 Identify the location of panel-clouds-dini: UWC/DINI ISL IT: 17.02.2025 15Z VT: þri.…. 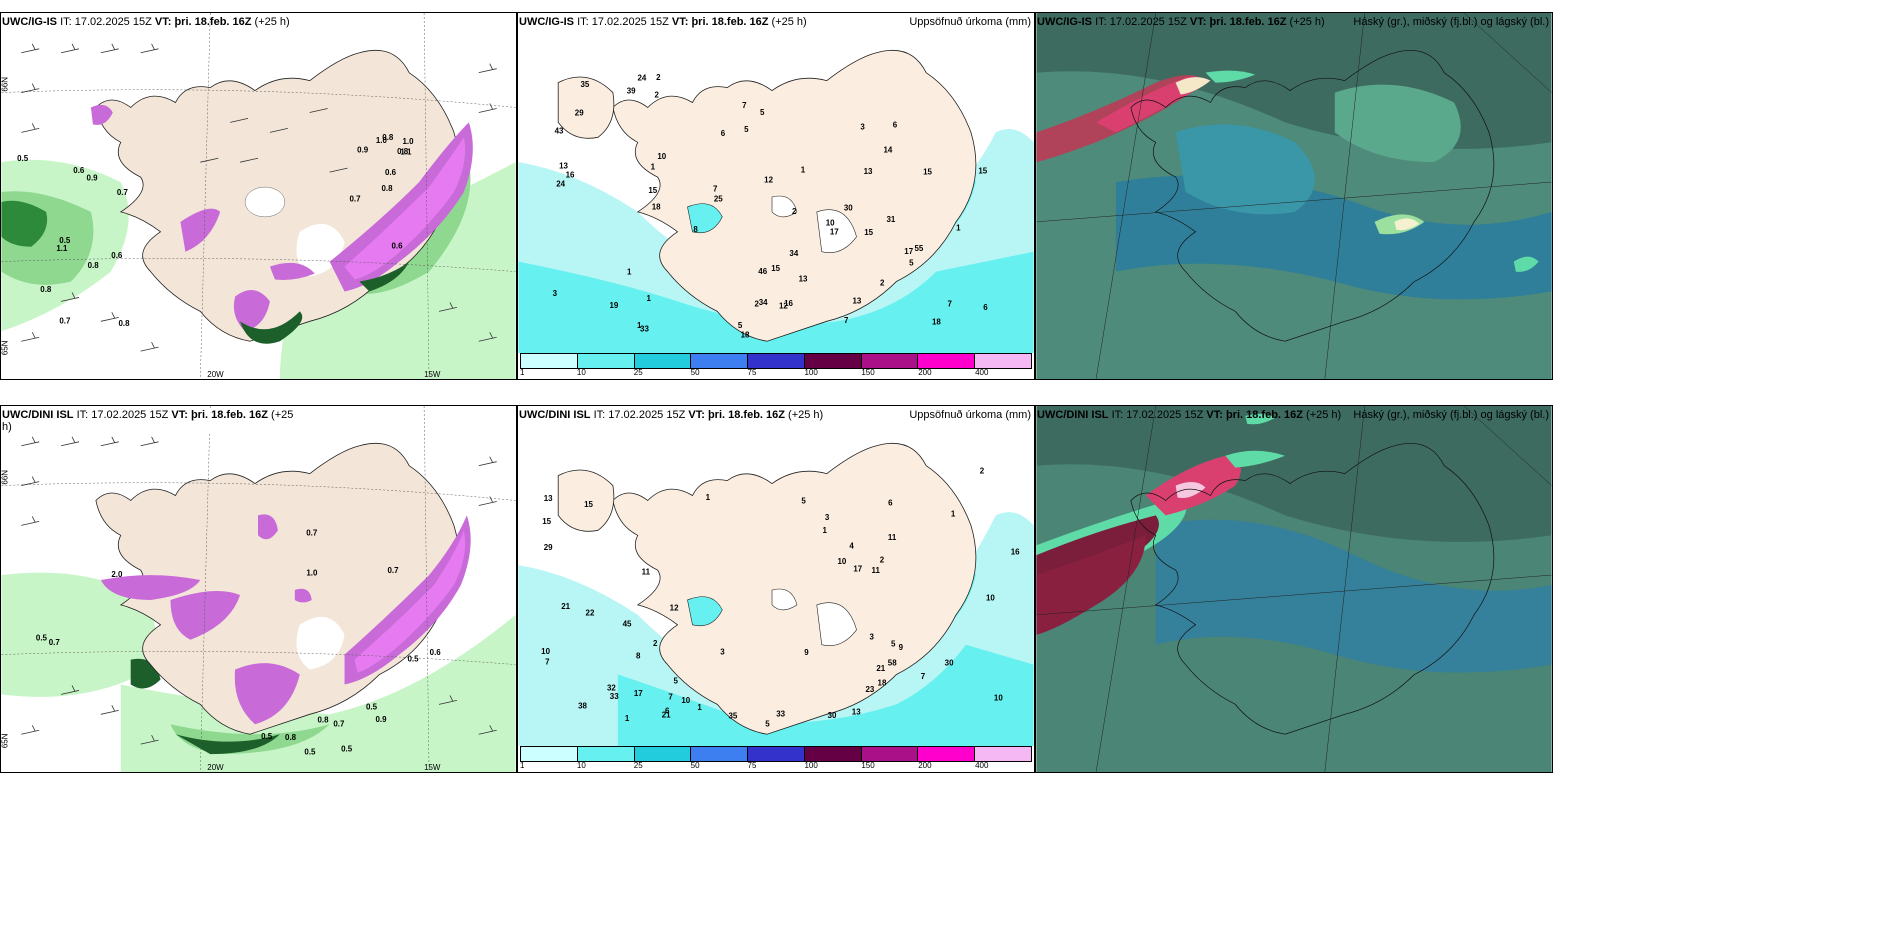
(1294, 589).